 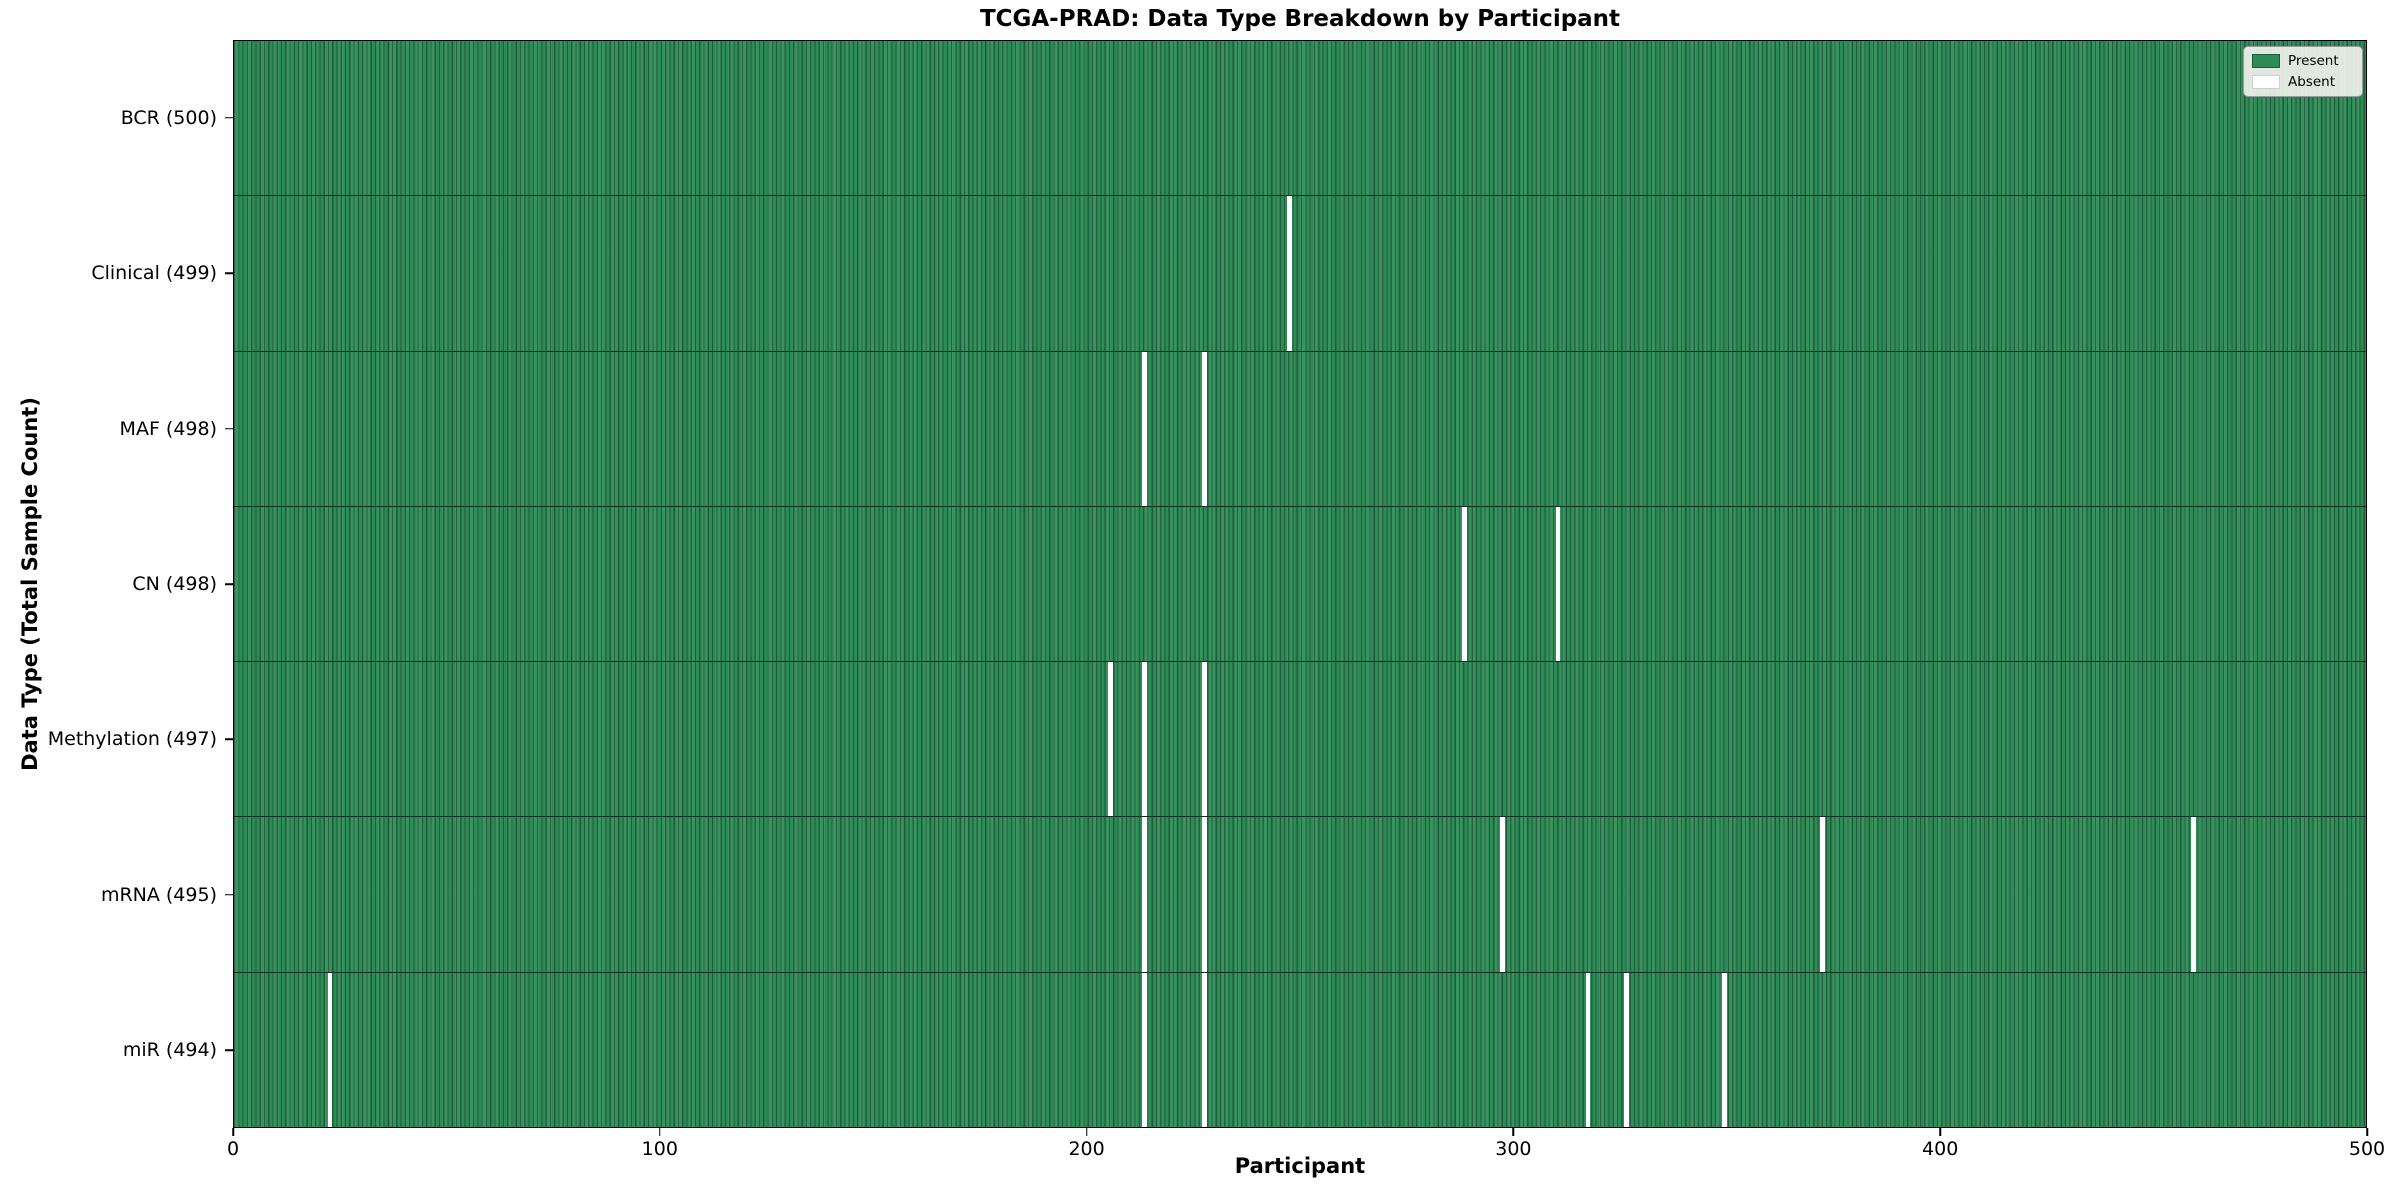 I want to click on x-tick-label: 400, so click(x=1940, y=1149).